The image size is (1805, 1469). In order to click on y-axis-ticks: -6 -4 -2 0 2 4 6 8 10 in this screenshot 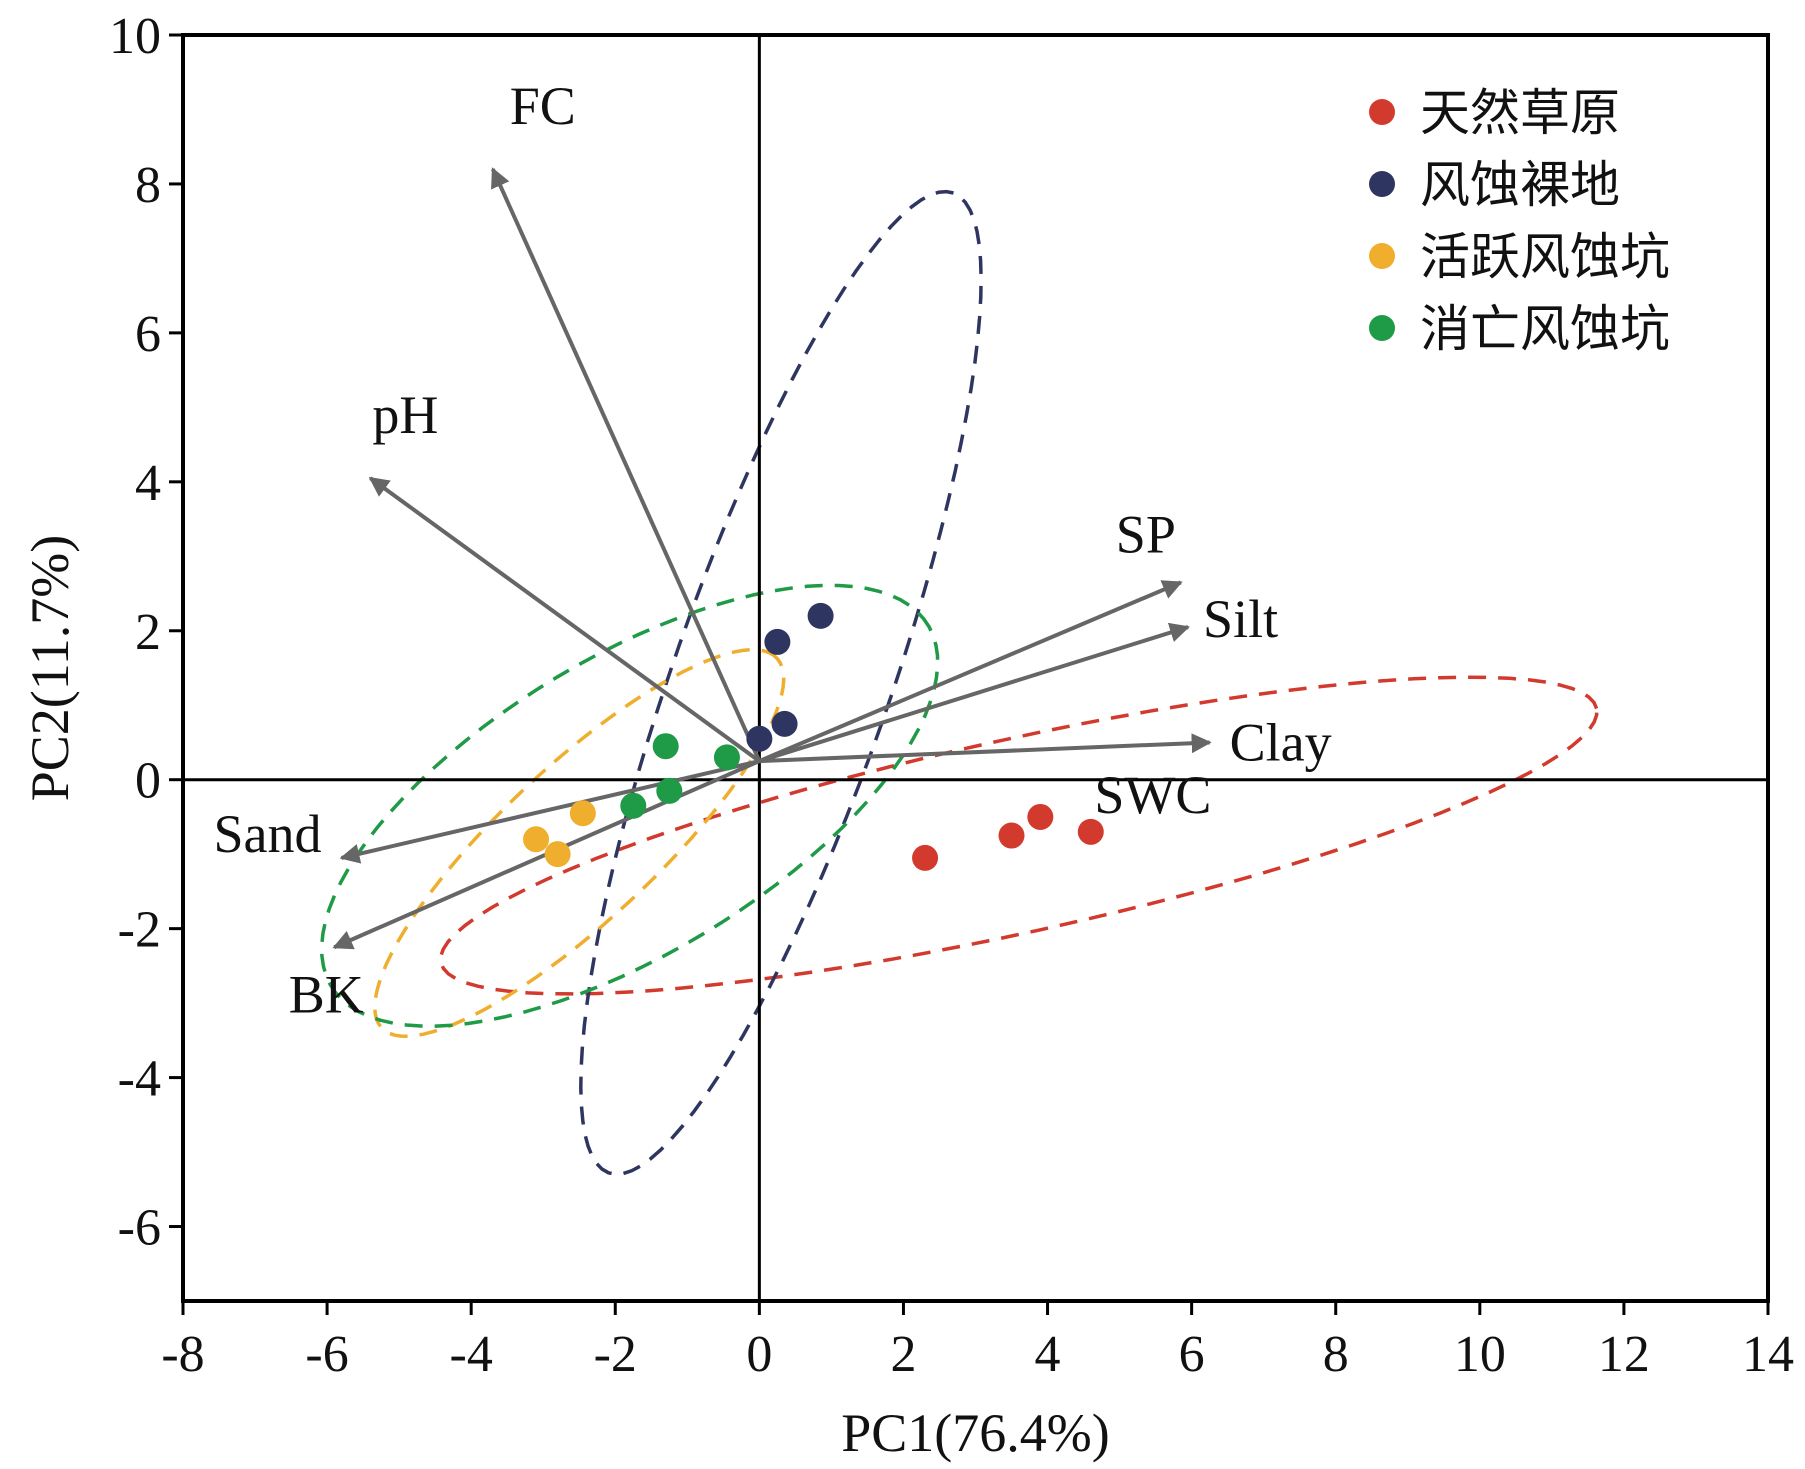, I will do `click(146, 632)`.